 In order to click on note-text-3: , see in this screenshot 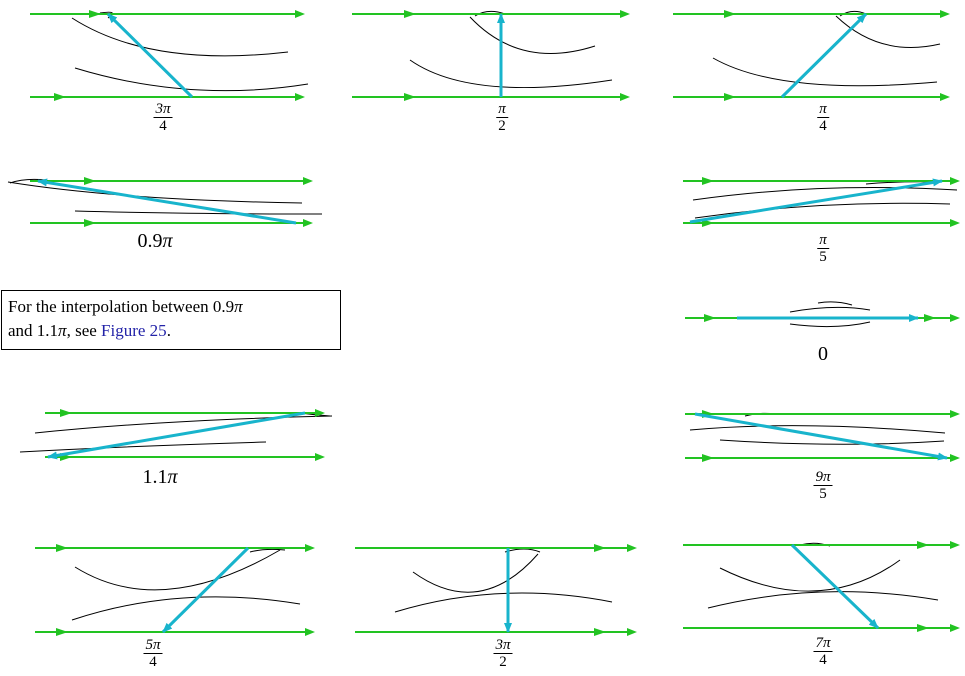, I will do `click(84, 330)`.